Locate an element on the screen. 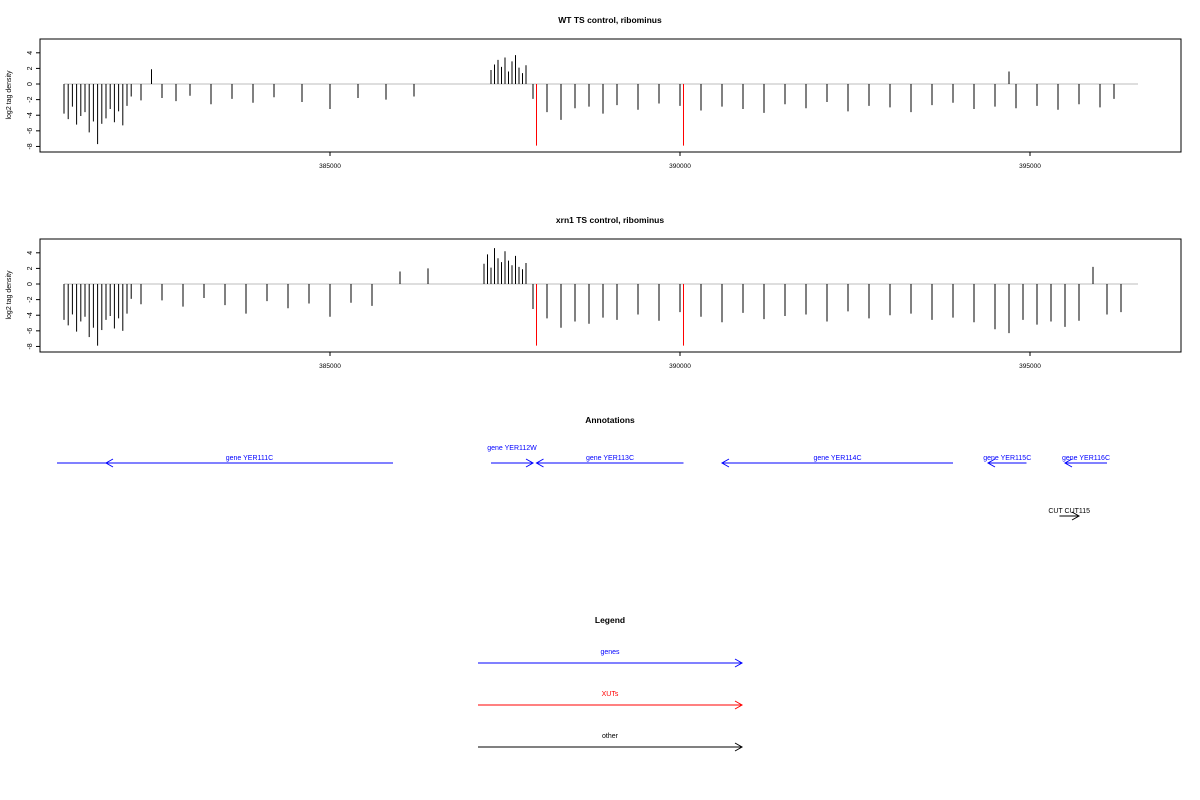 The height and width of the screenshot is (800, 1200). legend-label: genes is located at coordinates (610, 652).